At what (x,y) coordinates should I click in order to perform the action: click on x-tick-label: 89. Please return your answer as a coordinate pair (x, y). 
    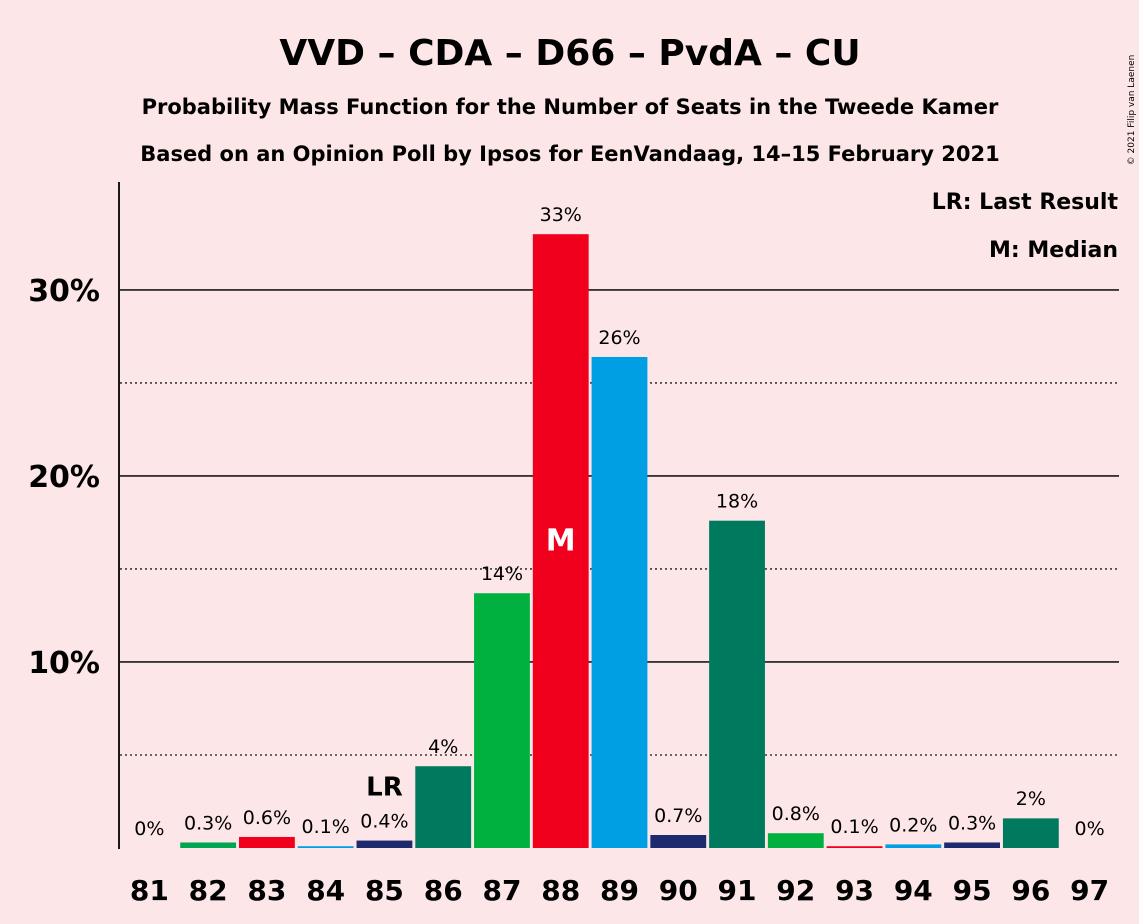
    Looking at the image, I should click on (619, 890).